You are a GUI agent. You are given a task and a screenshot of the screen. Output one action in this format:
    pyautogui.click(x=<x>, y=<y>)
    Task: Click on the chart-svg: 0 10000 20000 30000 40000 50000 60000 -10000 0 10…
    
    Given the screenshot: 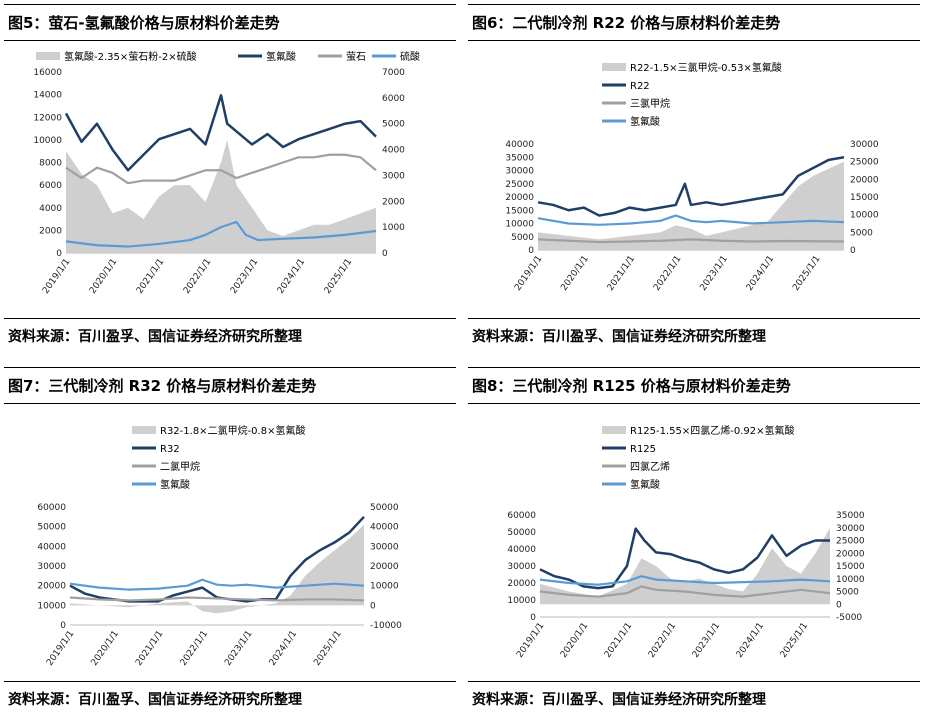 What is the action you would take?
    pyautogui.click(x=219, y=546)
    